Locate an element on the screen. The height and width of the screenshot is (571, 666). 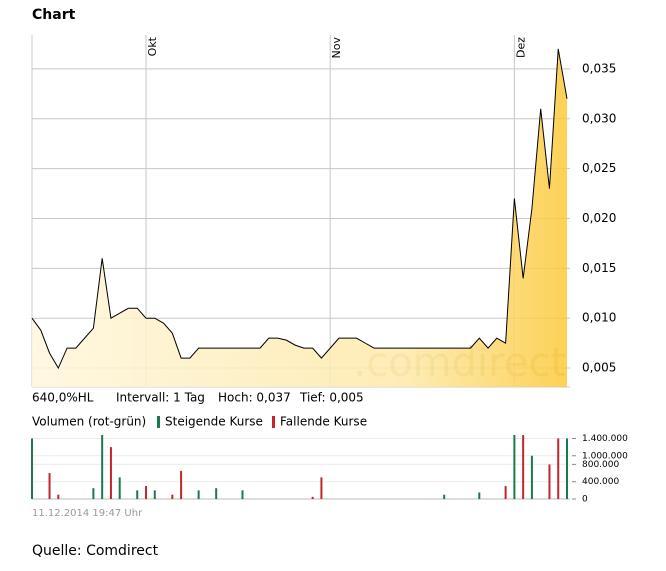
y-tick-label: 0,035 is located at coordinates (599, 68).